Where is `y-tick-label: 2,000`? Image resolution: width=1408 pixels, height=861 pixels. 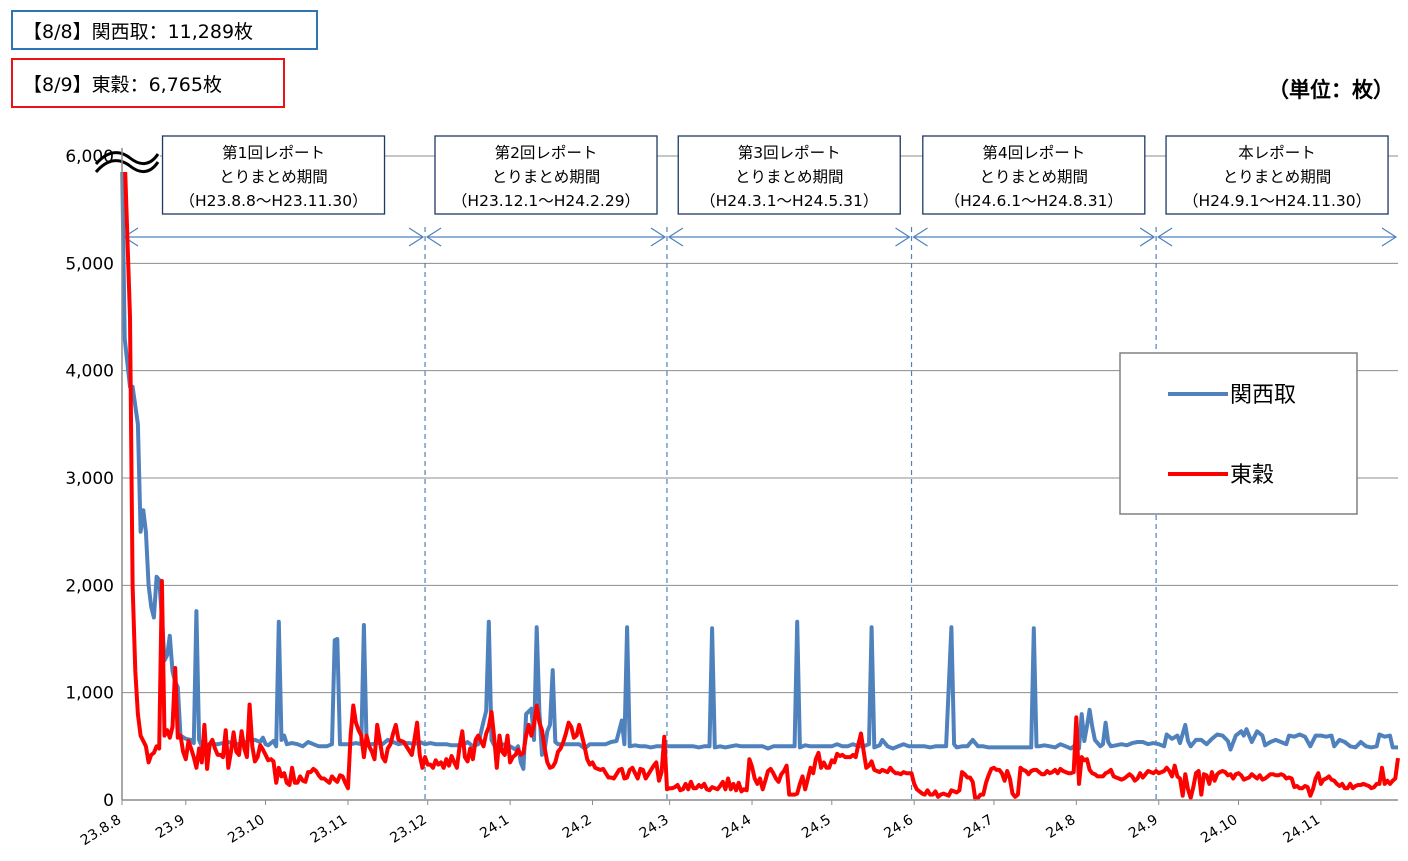
y-tick-label: 2,000 is located at coordinates (89, 586).